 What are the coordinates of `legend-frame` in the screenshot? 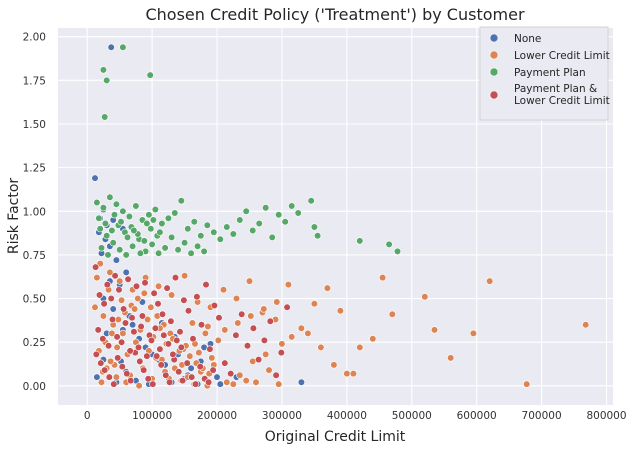 It's located at (544, 73).